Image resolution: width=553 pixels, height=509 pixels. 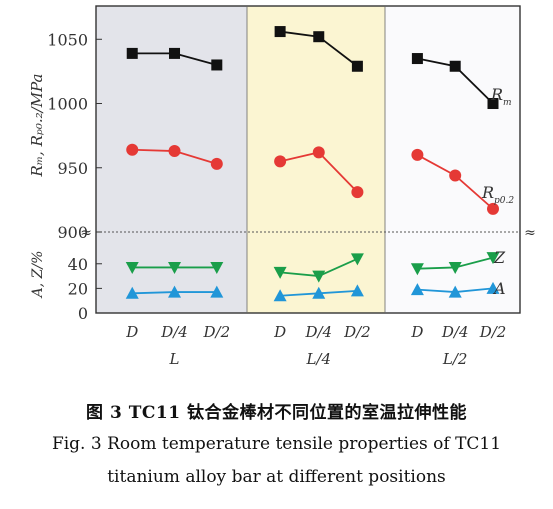 I want to click on x-tick-label-2-0: D, so click(x=416, y=332).